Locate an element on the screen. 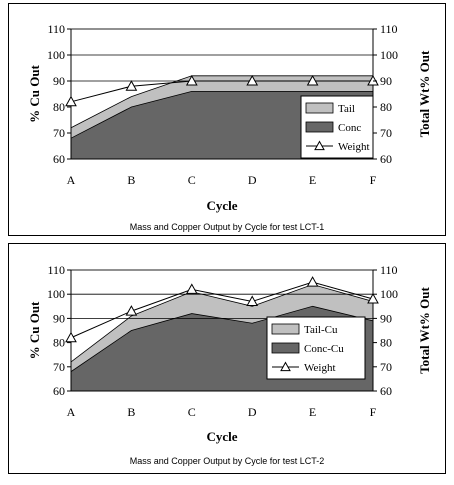  legend-label: Tail is located at coordinates (346, 109).